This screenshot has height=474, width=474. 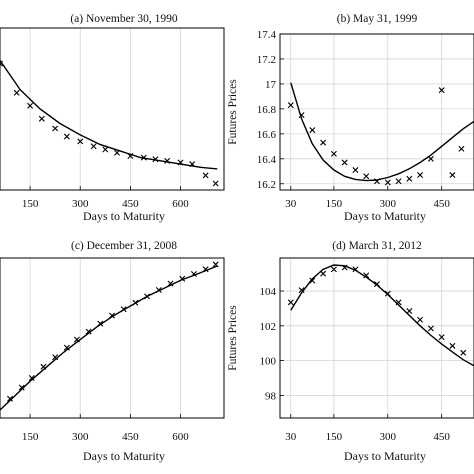 What do you see at coordinates (267, 35) in the screenshot?
I see `y-tick-label: 17.4` at bounding box center [267, 35].